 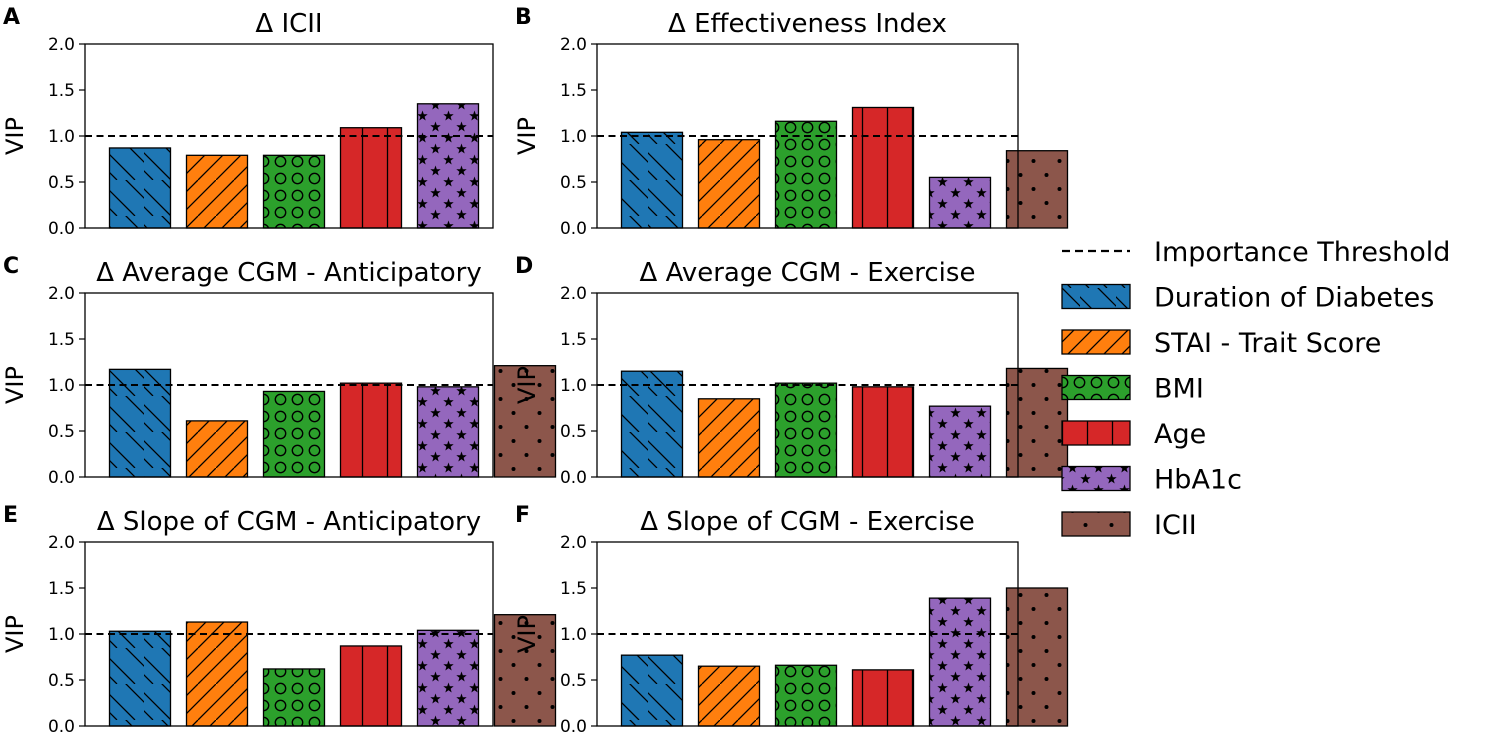 What do you see at coordinates (1133, 434) in the screenshot?
I see `legend-item-age: Age` at bounding box center [1133, 434].